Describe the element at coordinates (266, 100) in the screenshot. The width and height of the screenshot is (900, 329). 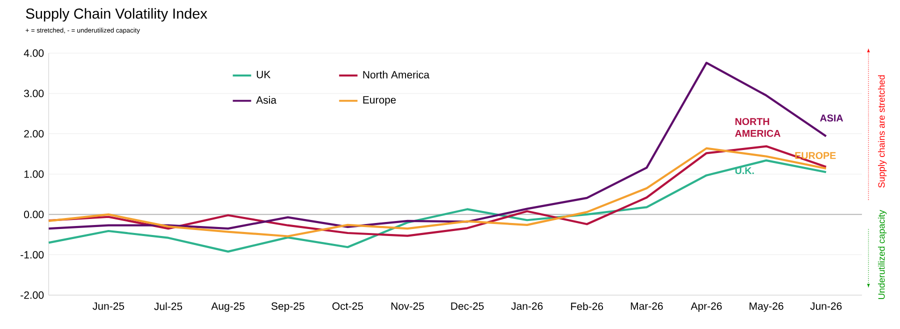
I see `legend-label: Asia` at that location.